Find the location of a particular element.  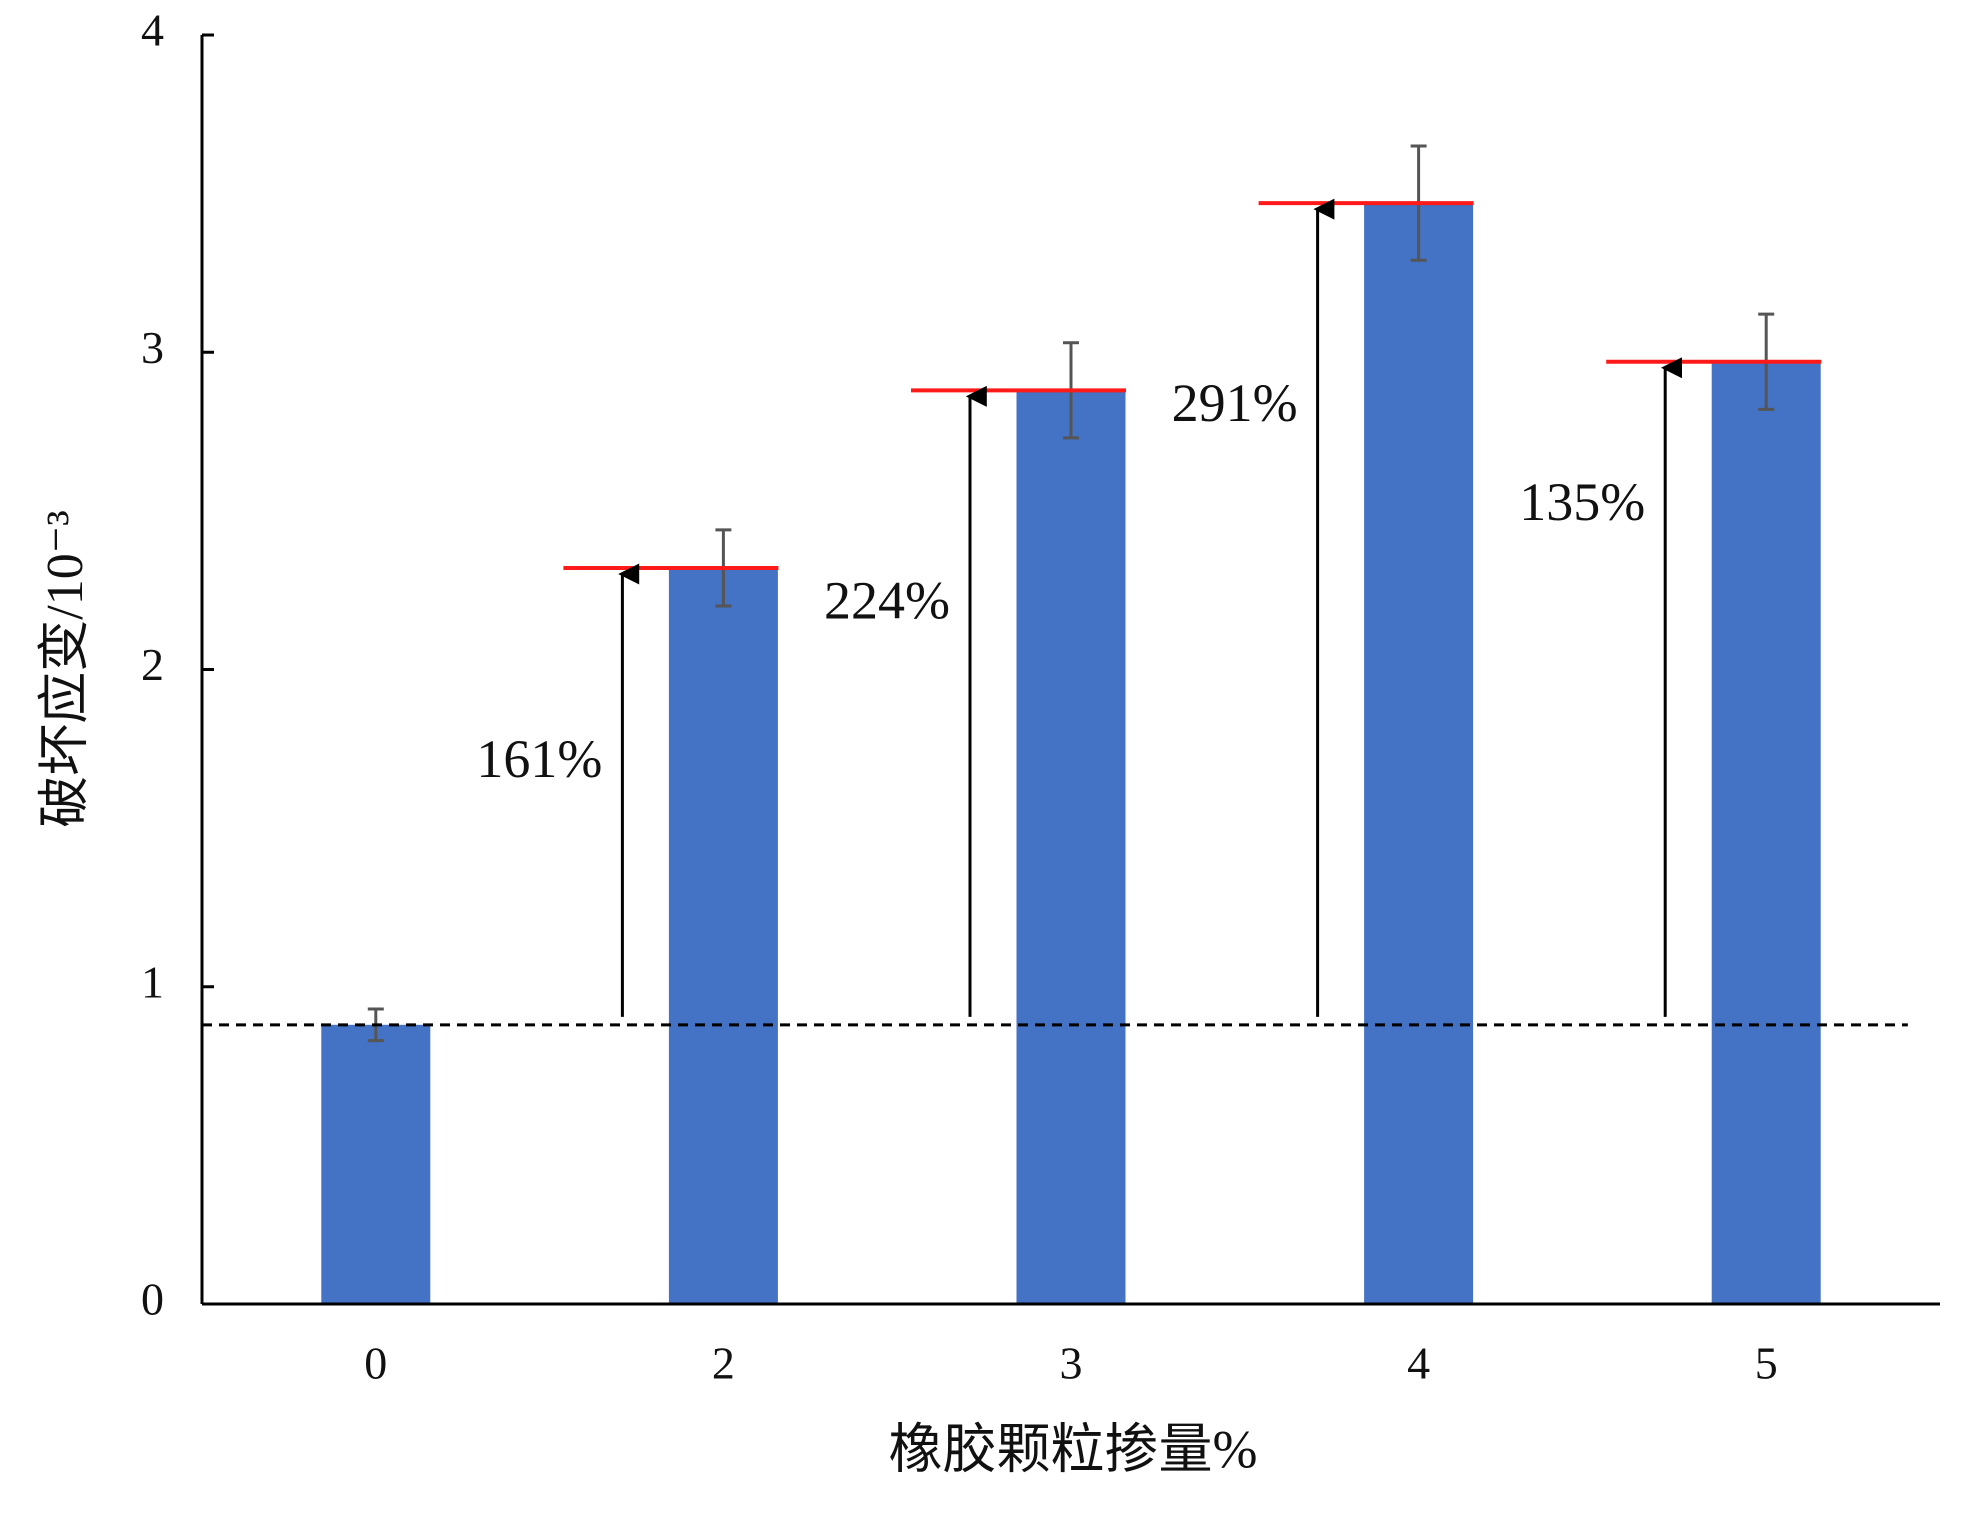

y-tick-label: 0 is located at coordinates (152, 1299).